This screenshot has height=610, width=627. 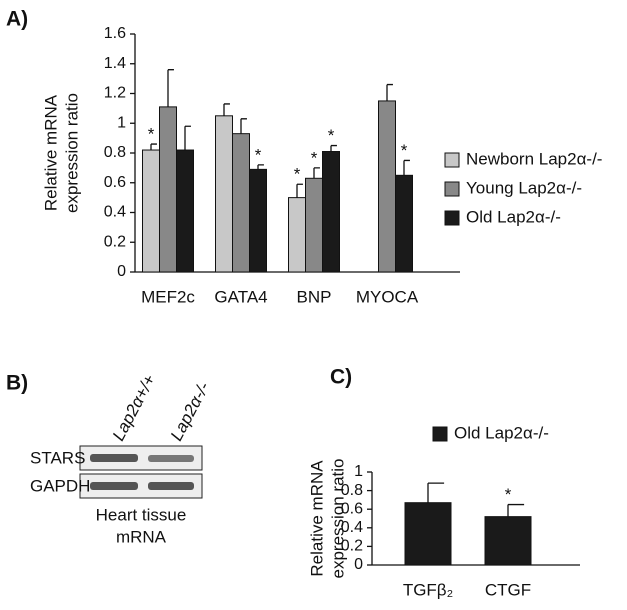 I want to click on blot-caption: Heart tissue, so click(x=141, y=514).